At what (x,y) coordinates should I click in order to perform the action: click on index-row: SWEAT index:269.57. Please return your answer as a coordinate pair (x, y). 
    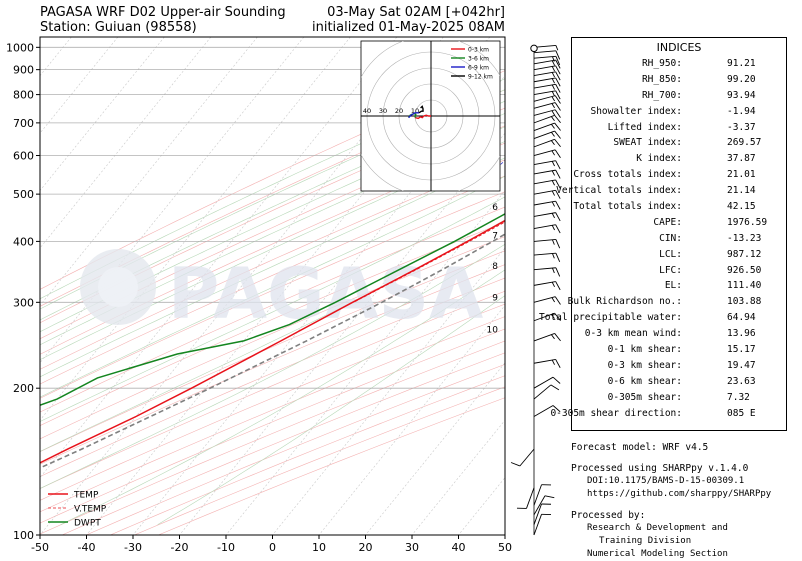
    Looking at the image, I should click on (679, 145).